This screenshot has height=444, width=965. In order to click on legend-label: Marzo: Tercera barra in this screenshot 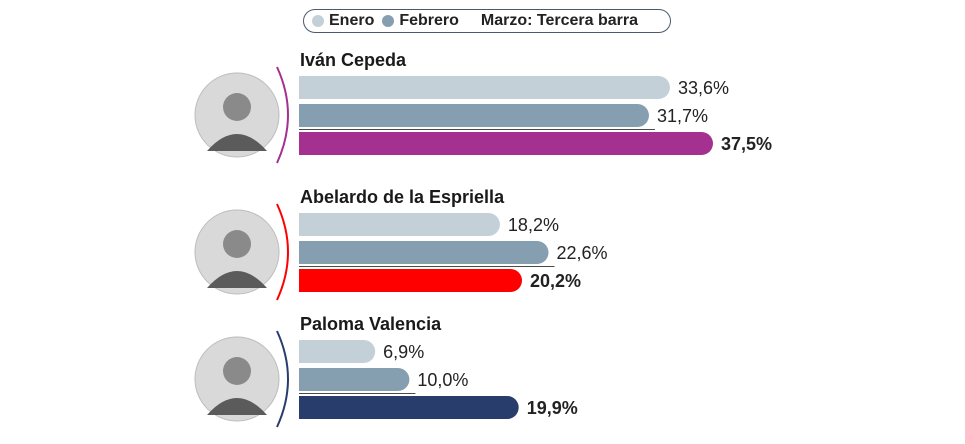, I will do `click(559, 20)`.